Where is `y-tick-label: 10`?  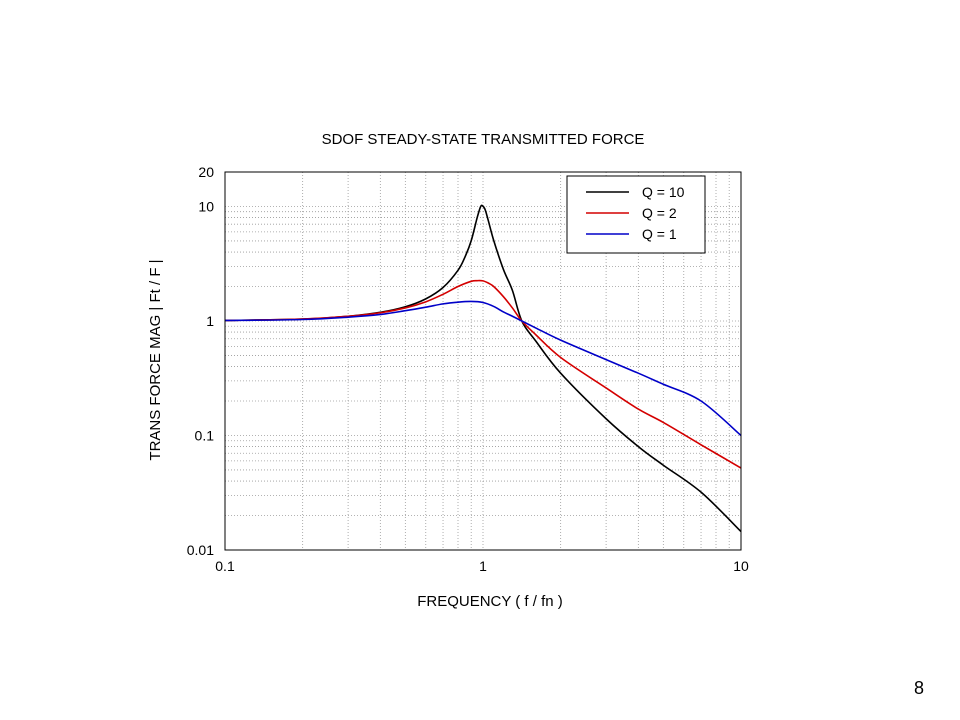 y-tick-label: 10 is located at coordinates (206, 206).